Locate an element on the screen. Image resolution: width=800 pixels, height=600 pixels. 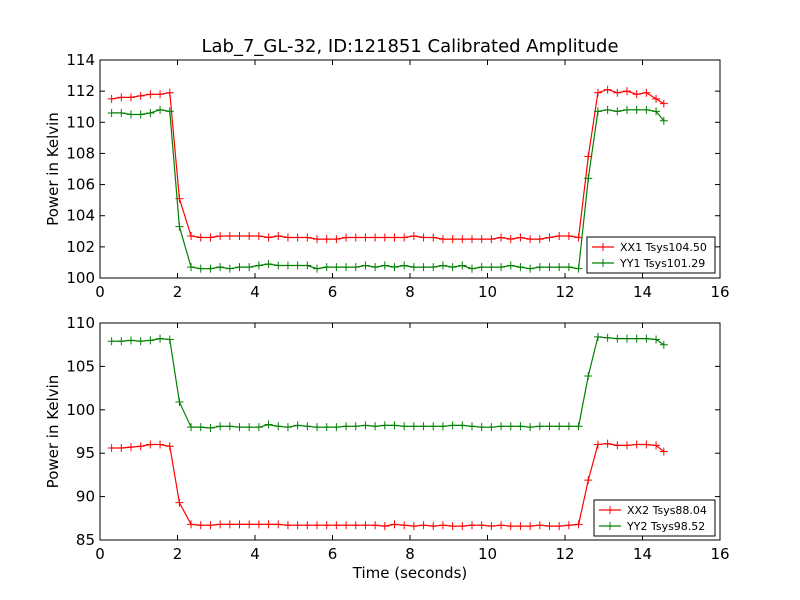
legend-marker is located at coordinates (610, 526).